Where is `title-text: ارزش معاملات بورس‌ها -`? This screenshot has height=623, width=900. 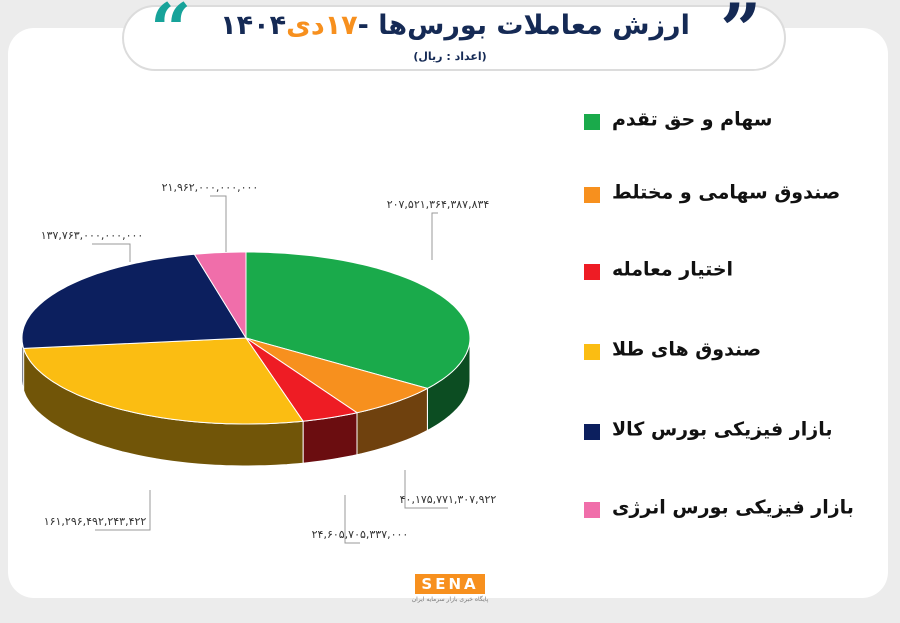
title-text: ارزش معاملات بورس‌ها - is located at coordinates (523, 25).